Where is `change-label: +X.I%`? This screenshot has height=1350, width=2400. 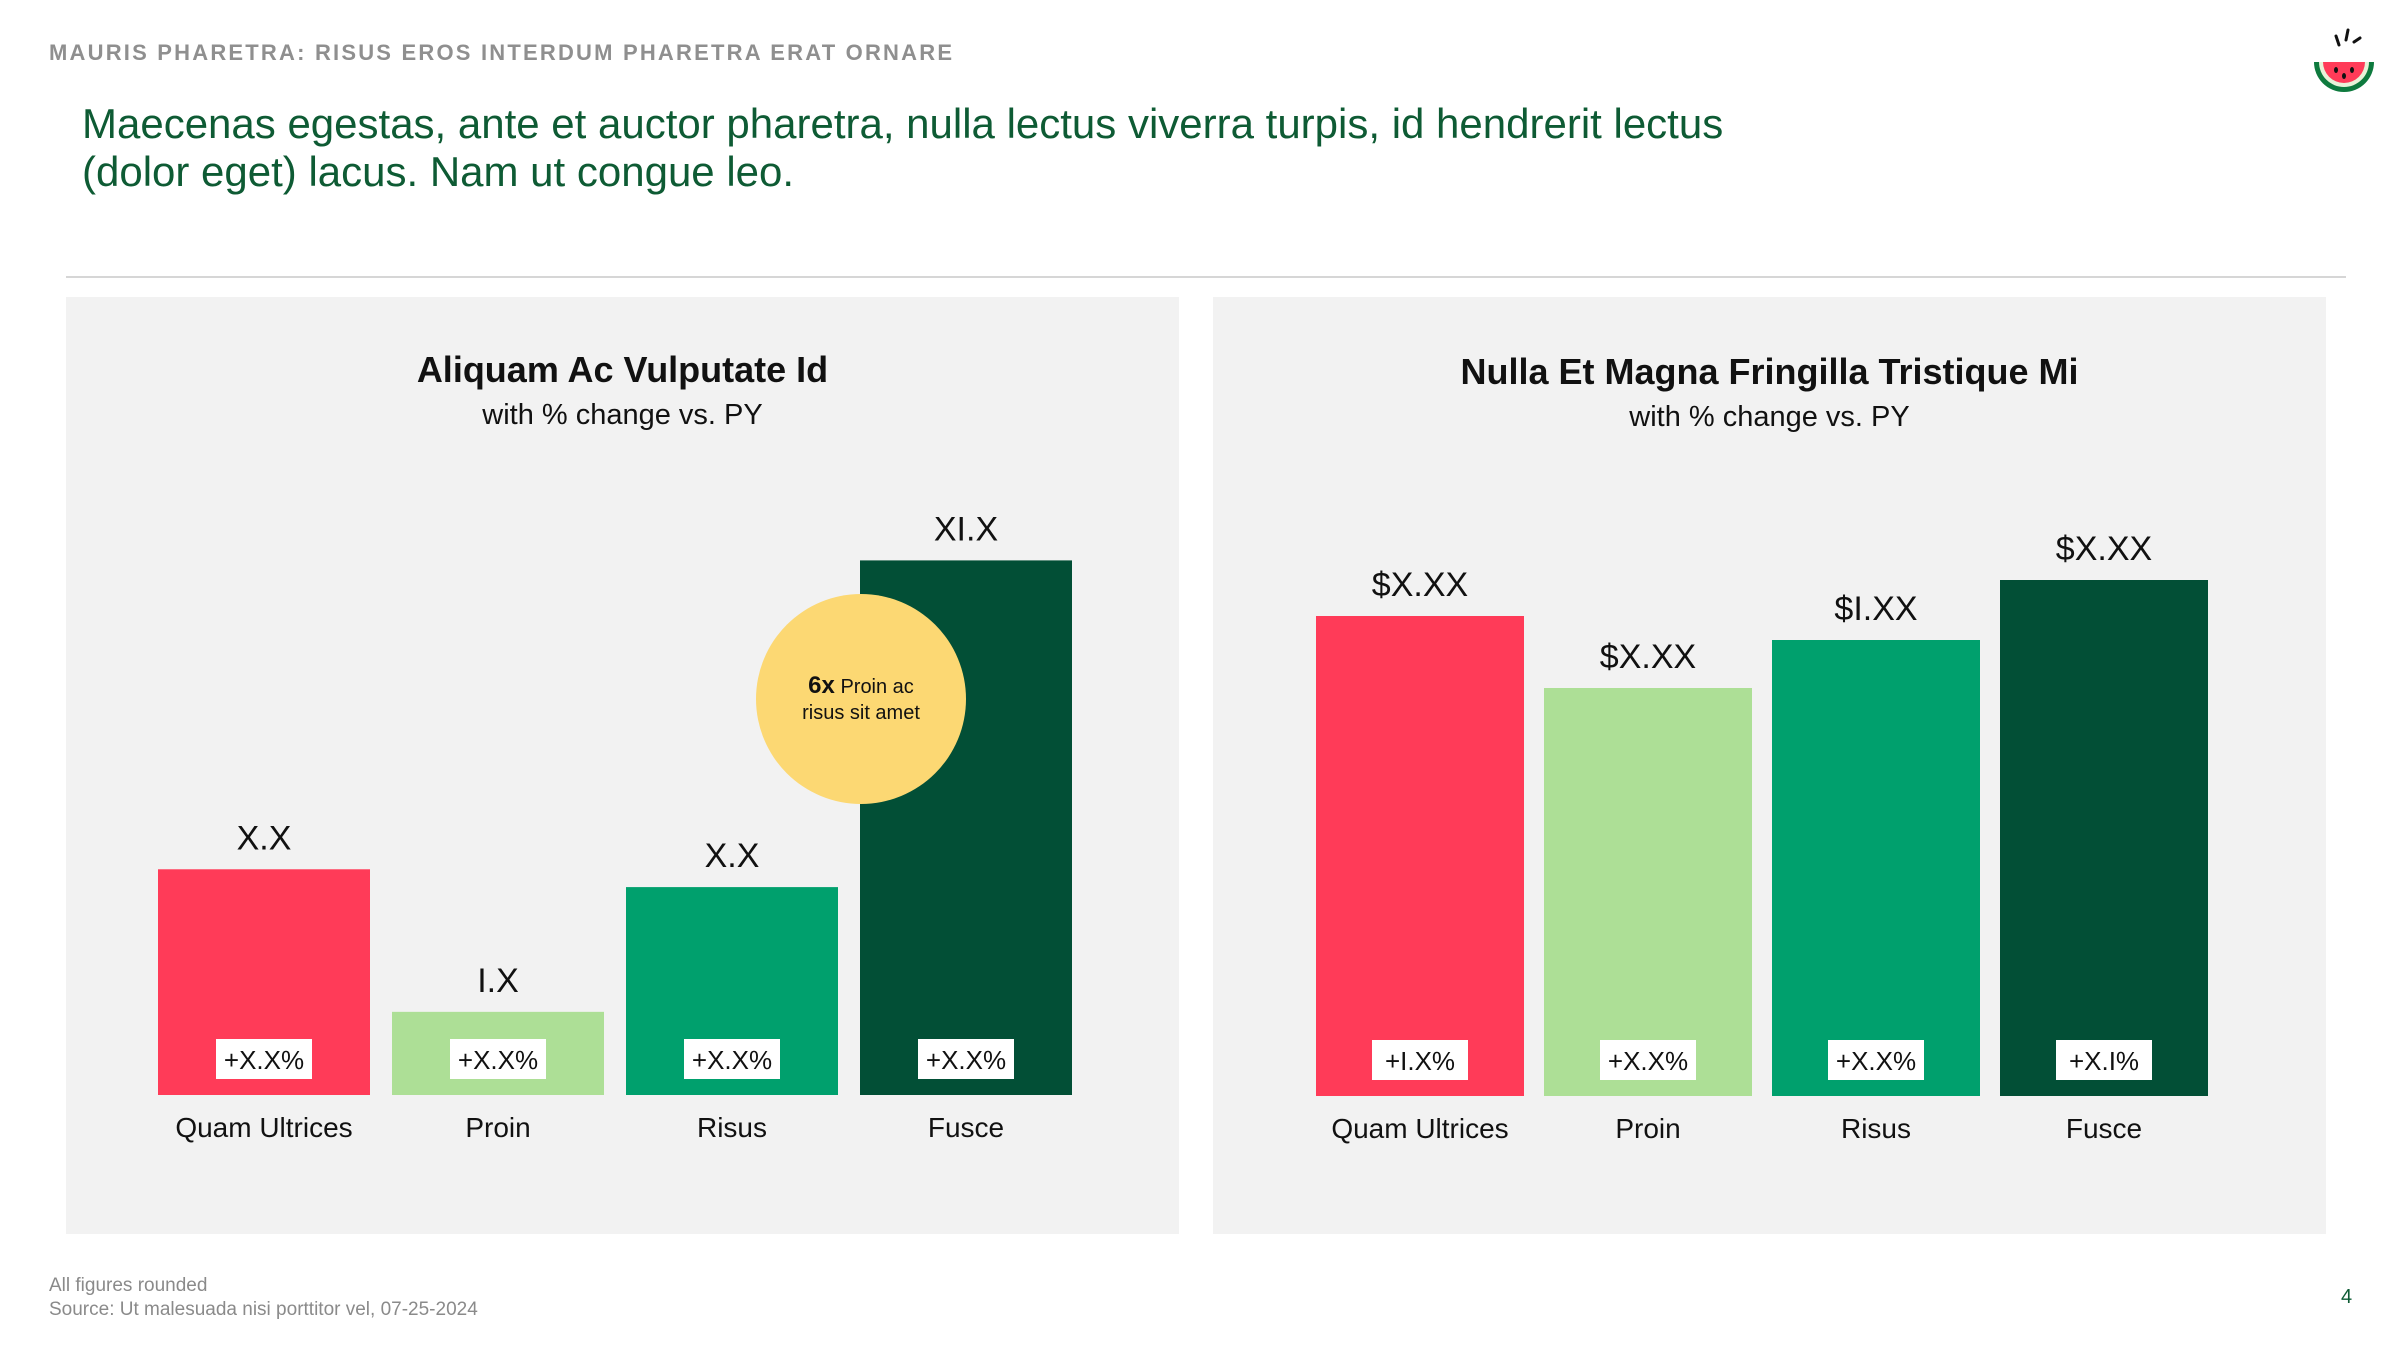
change-label: +X.I% is located at coordinates (2104, 1061).